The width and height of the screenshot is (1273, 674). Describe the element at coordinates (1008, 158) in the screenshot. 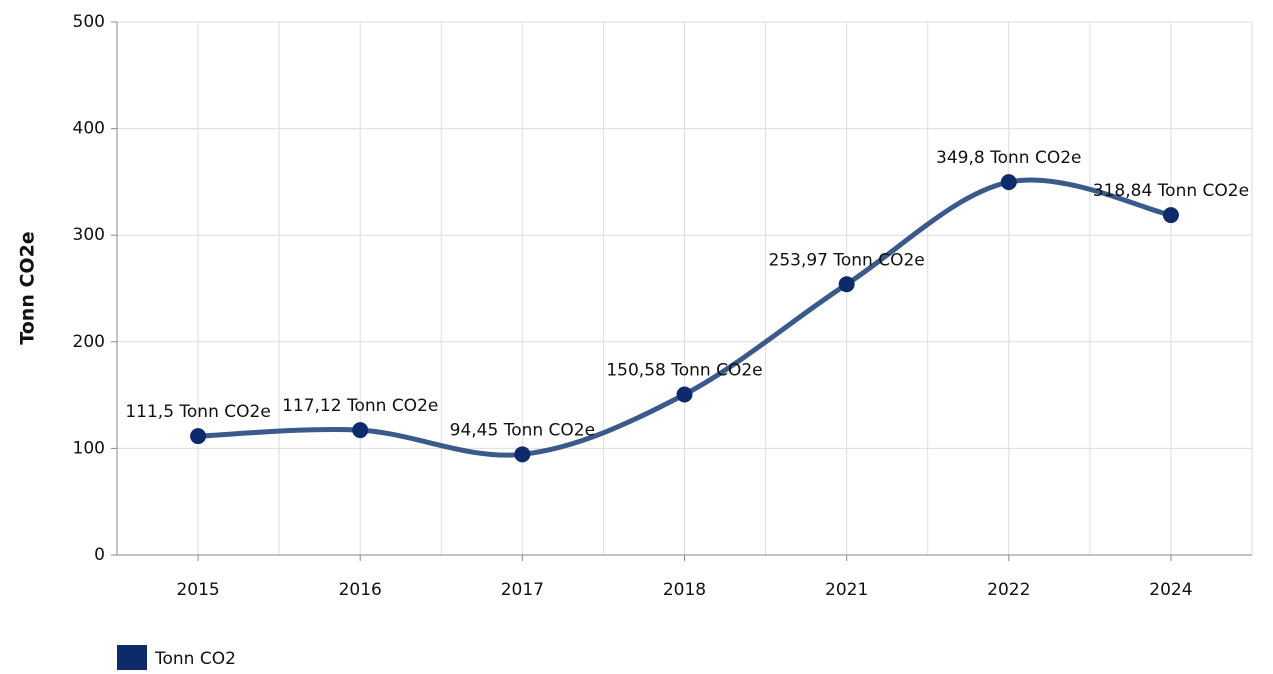

I see `data-label: 349,8 Tonn CO2e` at that location.